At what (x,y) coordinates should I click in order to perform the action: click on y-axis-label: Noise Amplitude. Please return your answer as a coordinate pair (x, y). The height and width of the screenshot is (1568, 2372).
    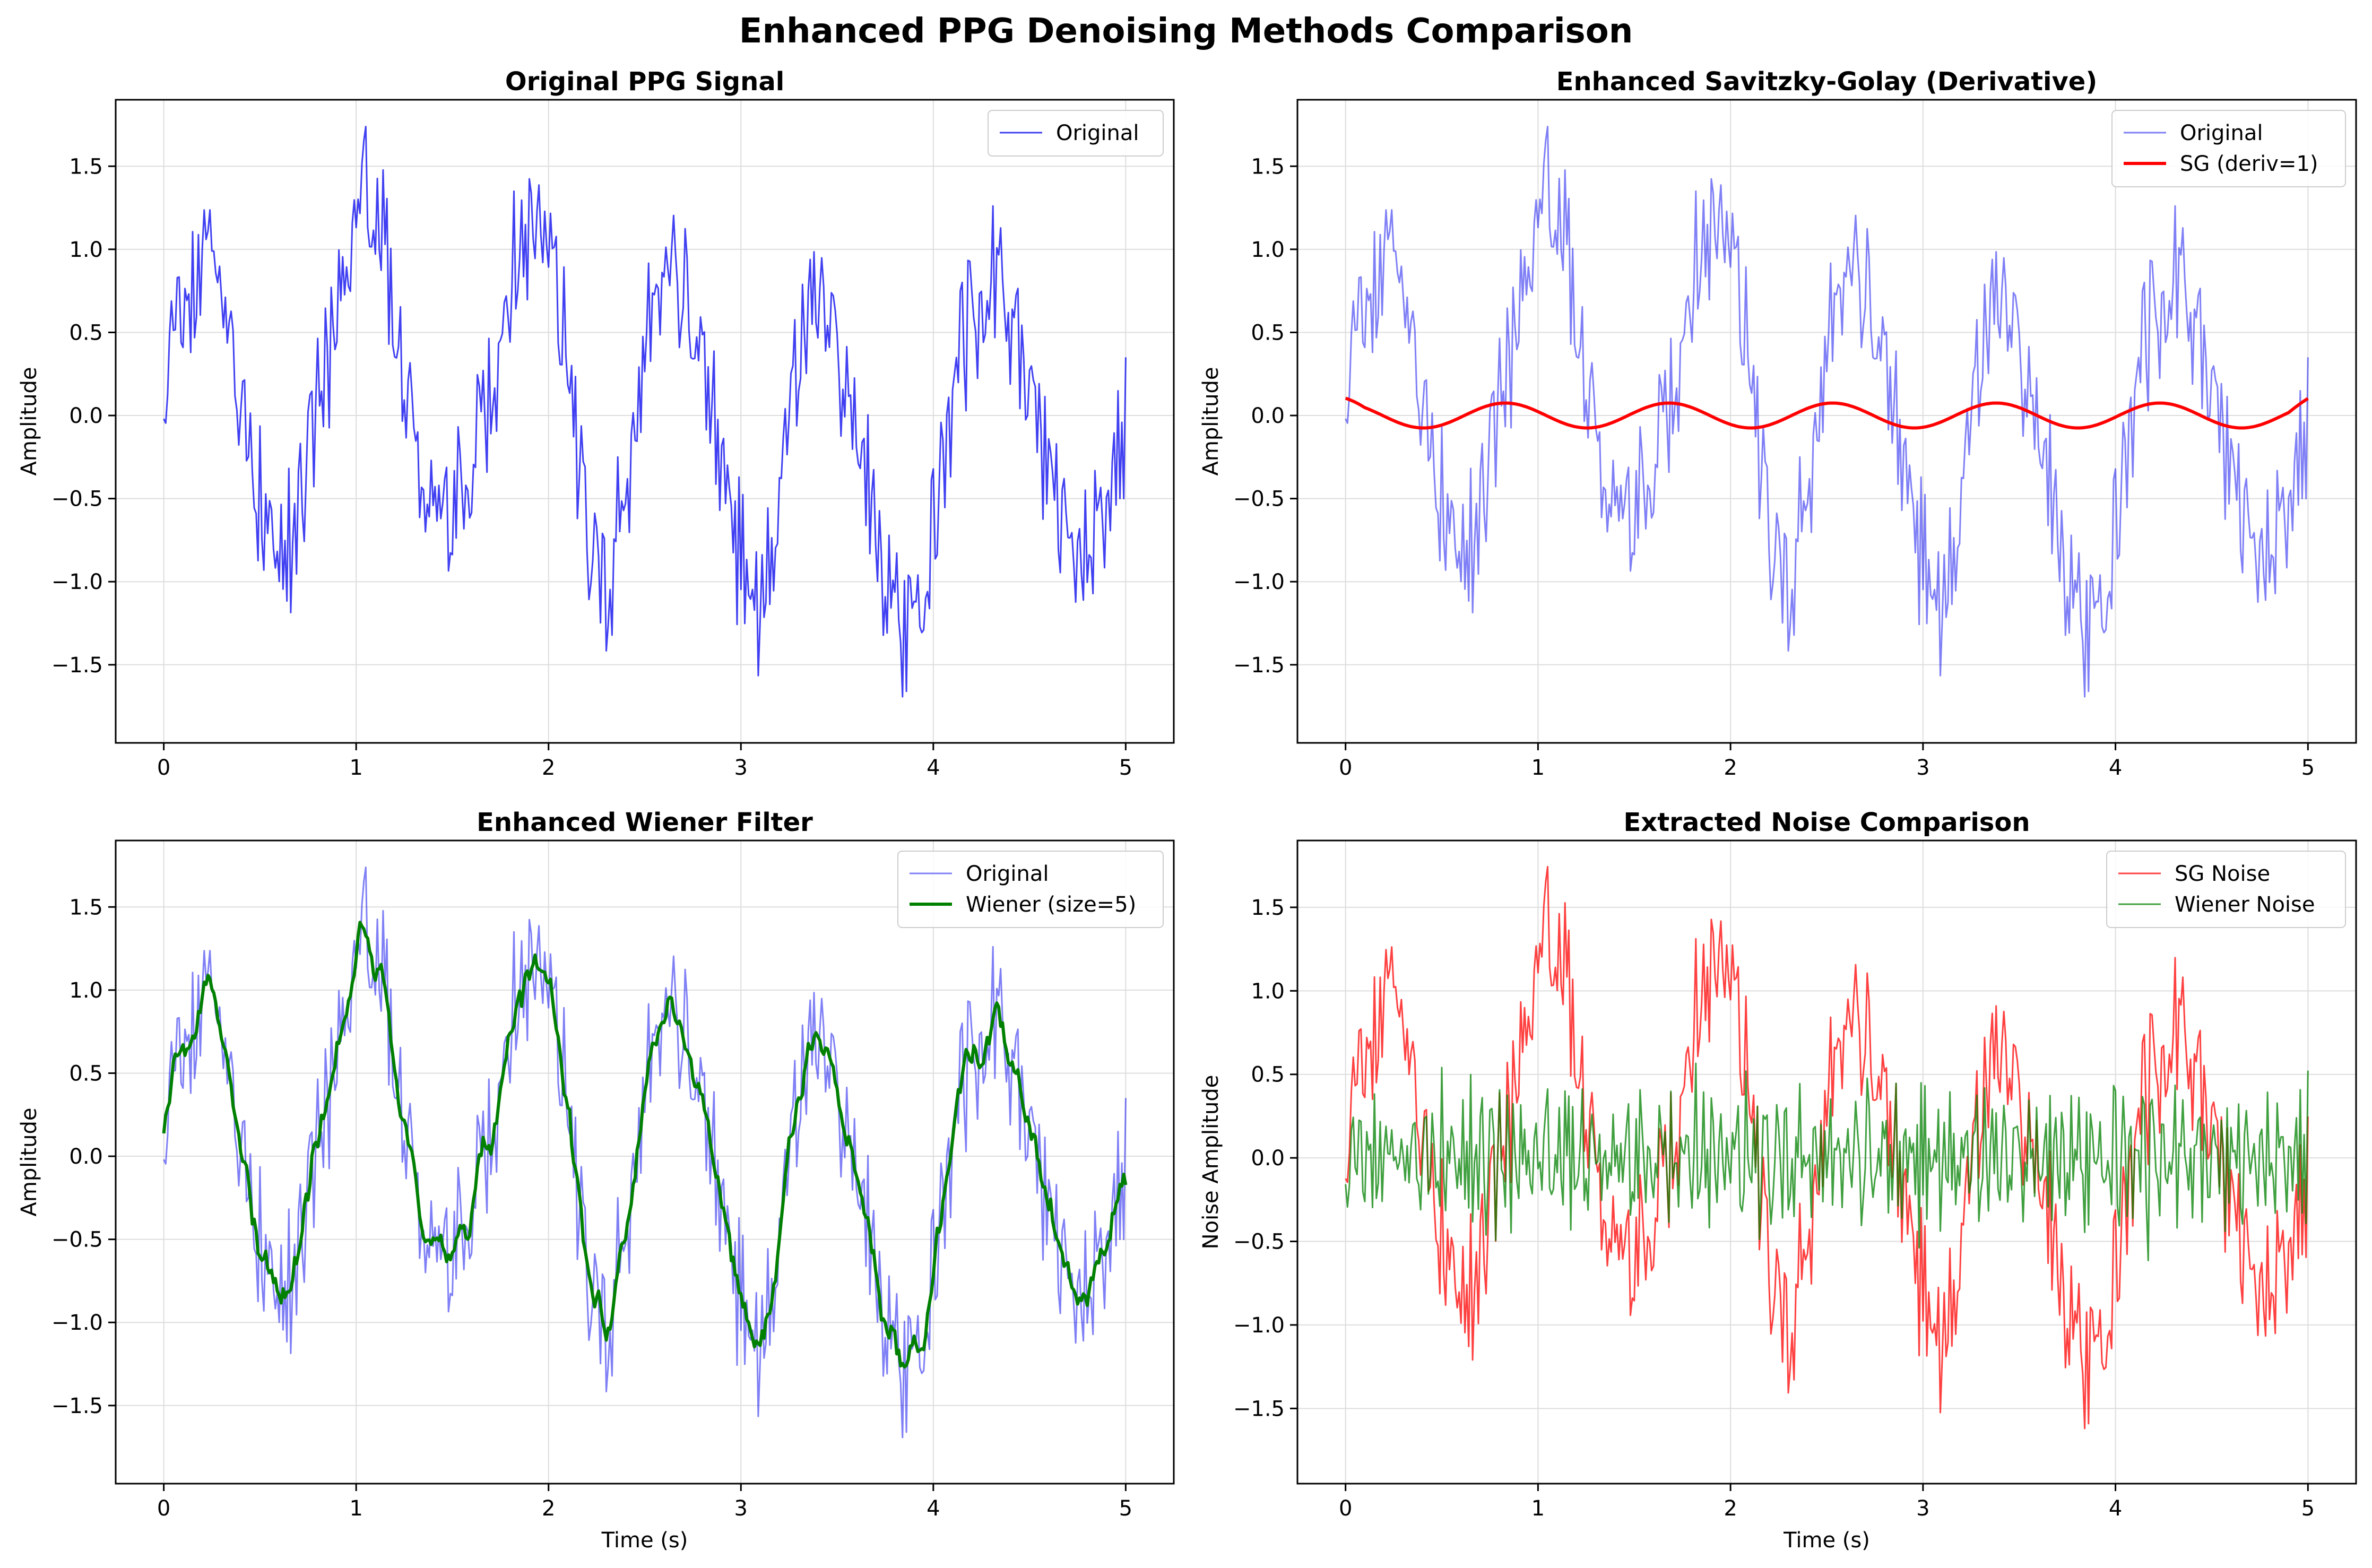
    Looking at the image, I should click on (1211, 1162).